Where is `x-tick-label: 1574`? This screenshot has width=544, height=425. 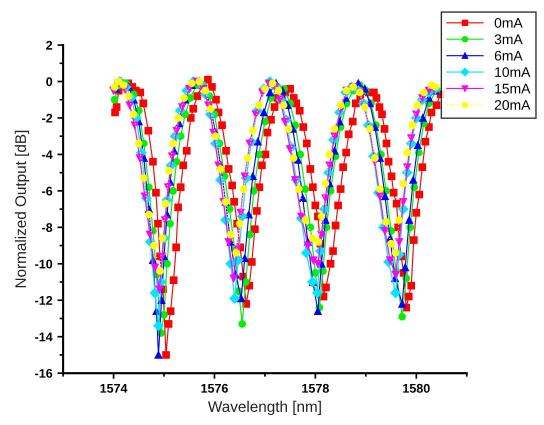
x-tick-label: 1574 is located at coordinates (114, 388).